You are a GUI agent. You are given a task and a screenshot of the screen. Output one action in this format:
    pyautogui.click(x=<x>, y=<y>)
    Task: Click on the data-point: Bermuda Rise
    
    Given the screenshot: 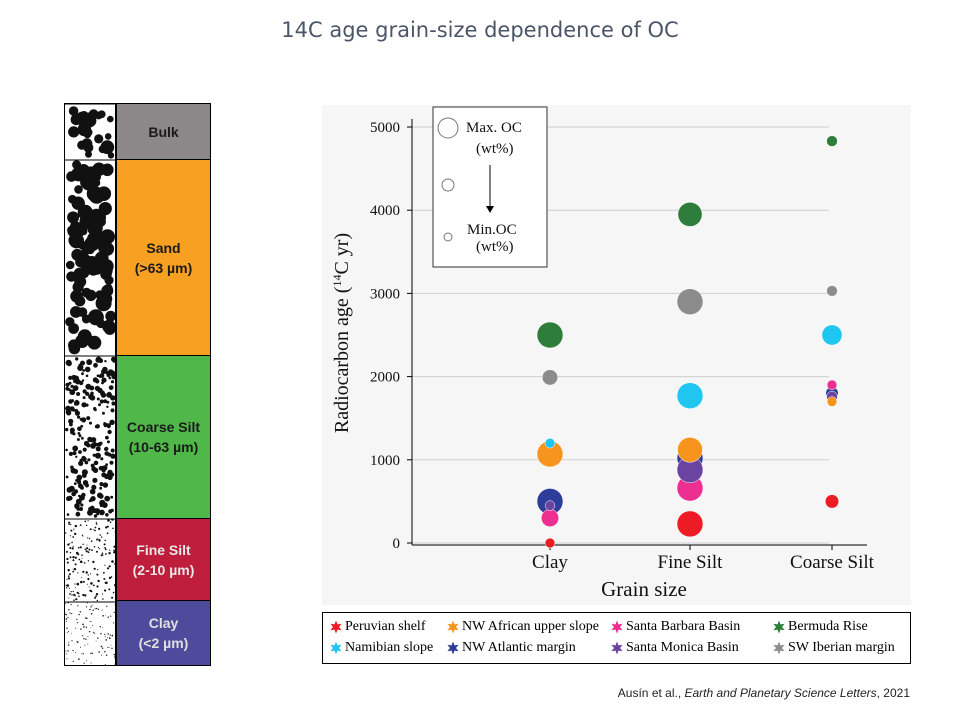 What is the action you would take?
    pyautogui.click(x=690, y=214)
    